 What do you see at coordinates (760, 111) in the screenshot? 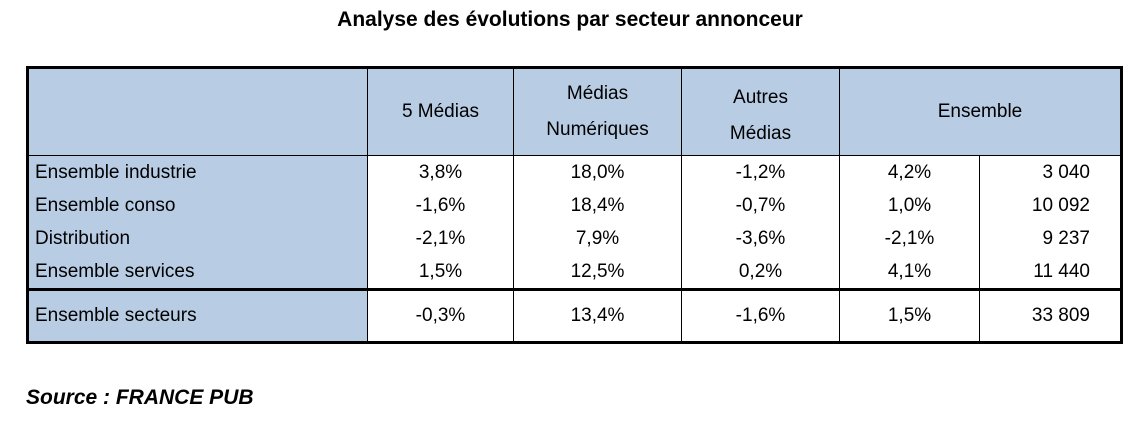
I see `header-autres-medias: Autres Médias` at bounding box center [760, 111].